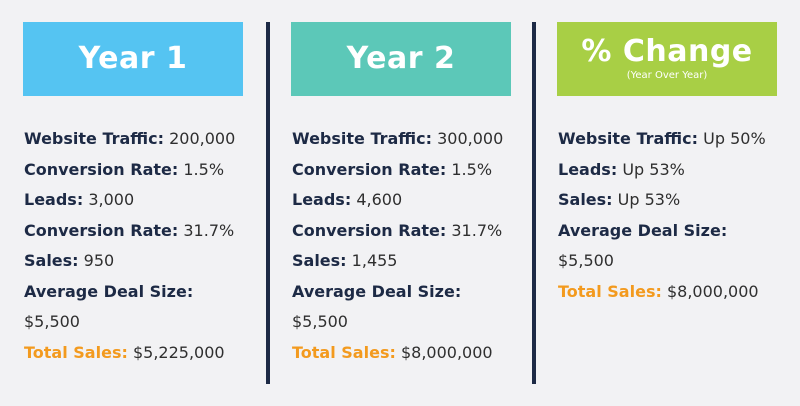 The image size is (800, 406). What do you see at coordinates (178, 352) in the screenshot?
I see `total-sales-value: $5,225,000` at bounding box center [178, 352].